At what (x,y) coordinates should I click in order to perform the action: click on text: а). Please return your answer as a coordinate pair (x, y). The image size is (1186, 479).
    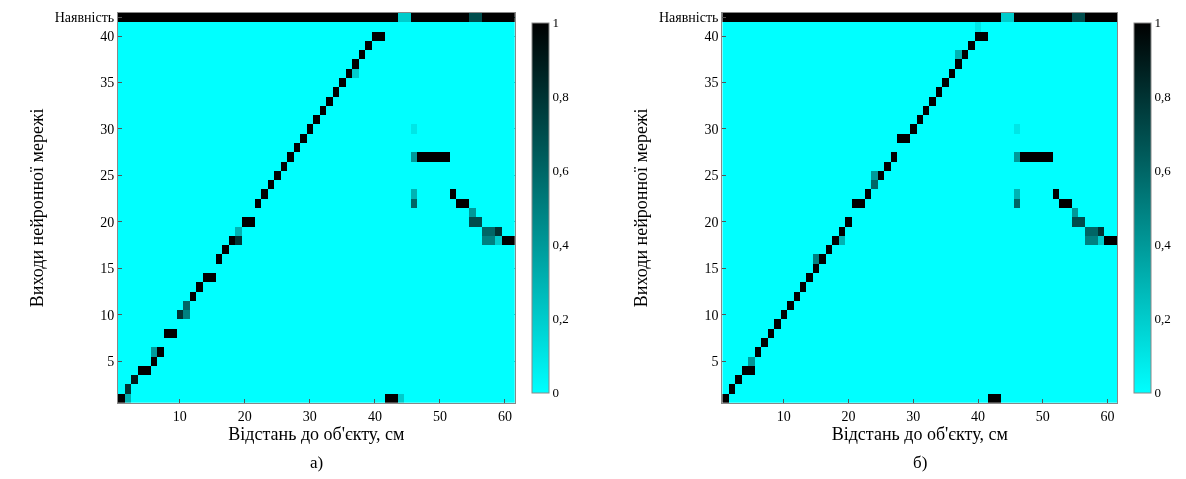
    Looking at the image, I should click on (317, 462).